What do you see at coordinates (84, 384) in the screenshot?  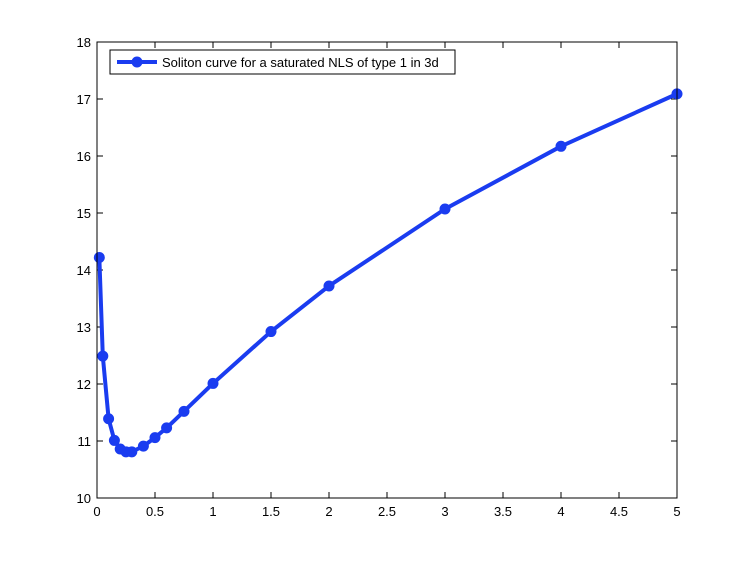 I see `y-tick-label: 12` at bounding box center [84, 384].